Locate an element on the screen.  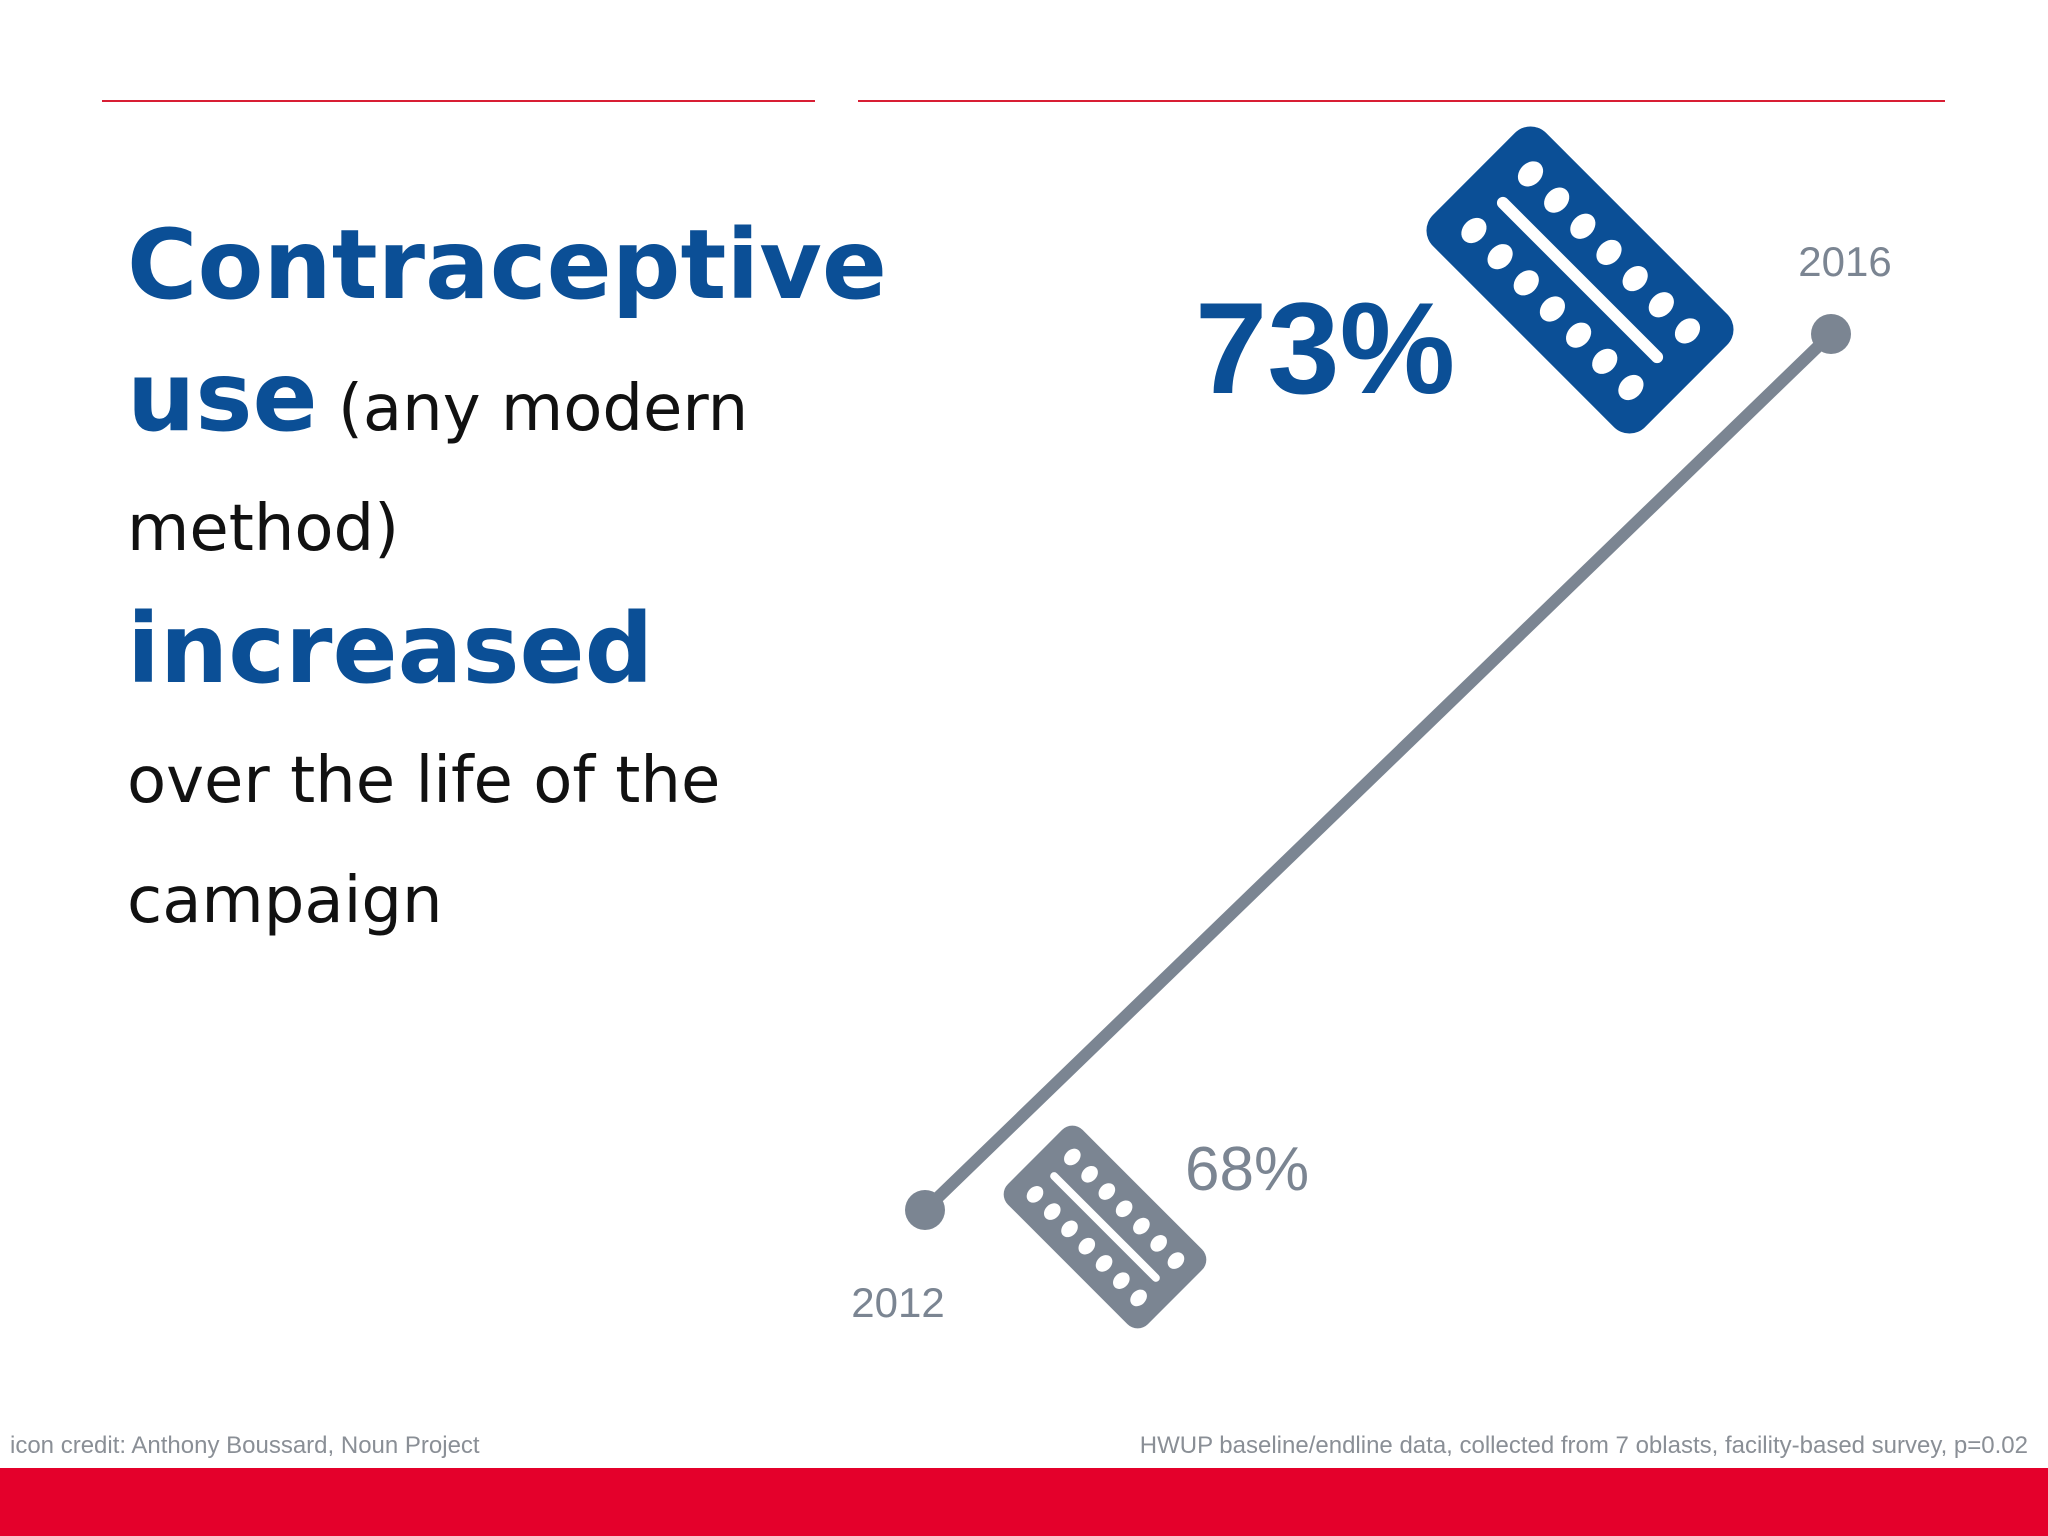
data-label-73: 73% is located at coordinates (1325, 348).